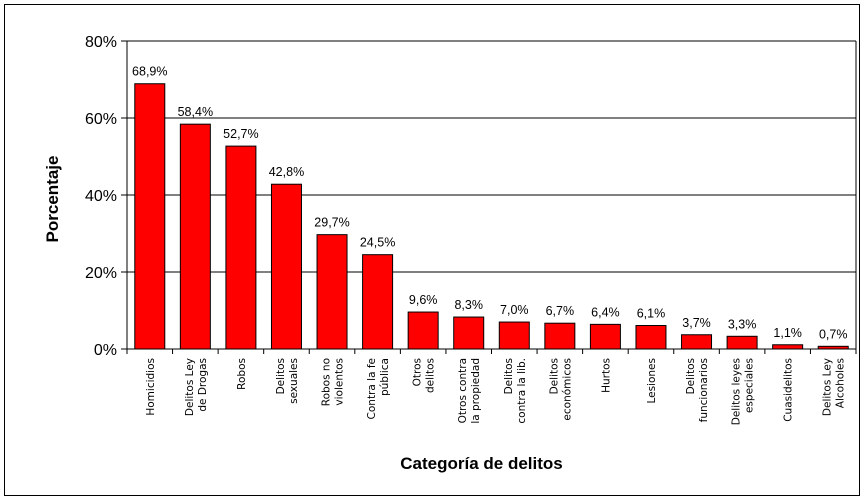  I want to click on data-label: 68,9%, so click(149, 72).